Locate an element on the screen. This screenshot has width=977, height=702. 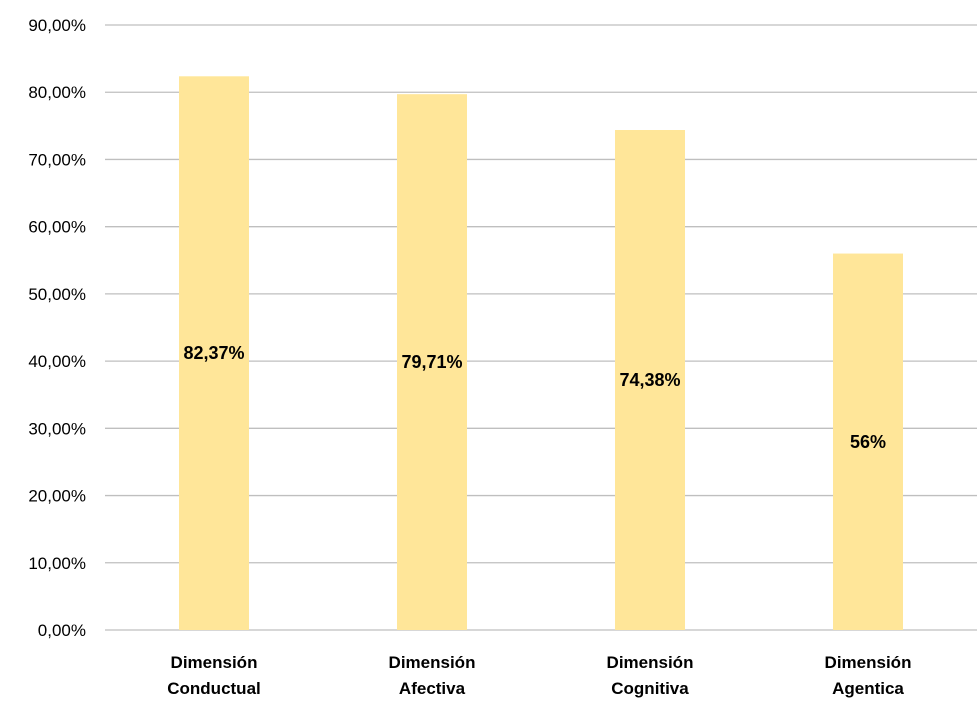
category-label: Dimensión Conductual is located at coordinates (214, 675).